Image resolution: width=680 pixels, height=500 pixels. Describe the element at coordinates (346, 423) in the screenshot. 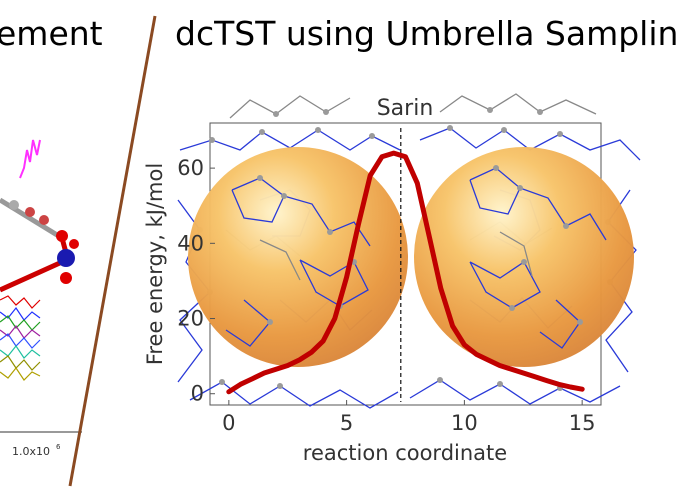

I see `x-tick-label: 5` at that location.